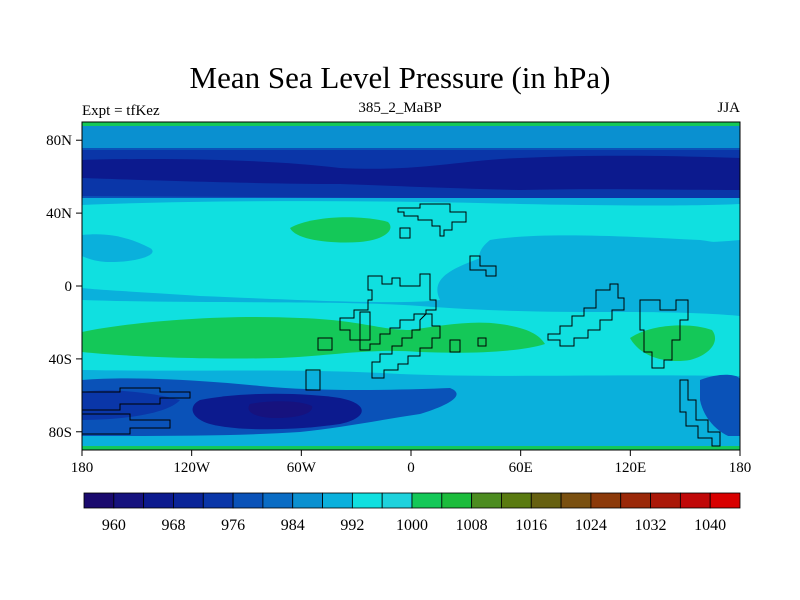 This screenshot has width=800, height=600. Describe the element at coordinates (233, 525) in the screenshot. I see `colorbar-label: 976` at that location.